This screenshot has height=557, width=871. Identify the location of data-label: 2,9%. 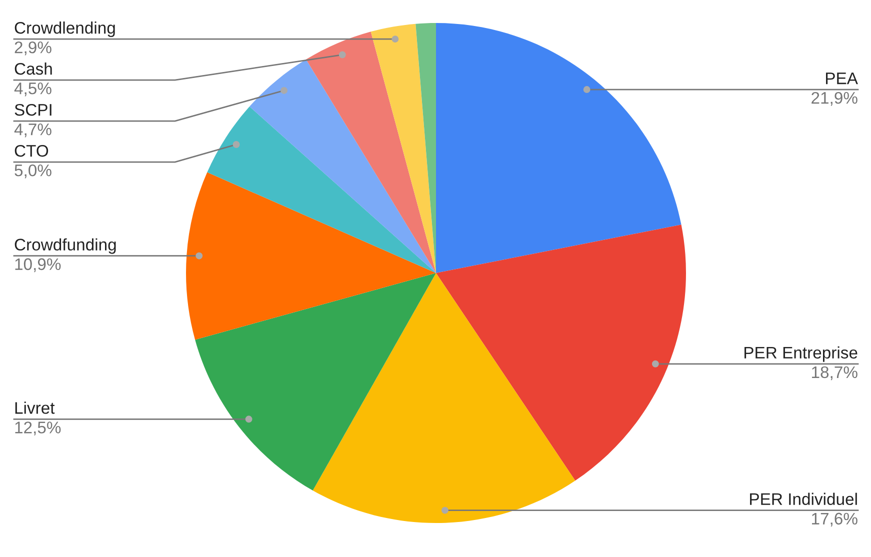
(33, 48).